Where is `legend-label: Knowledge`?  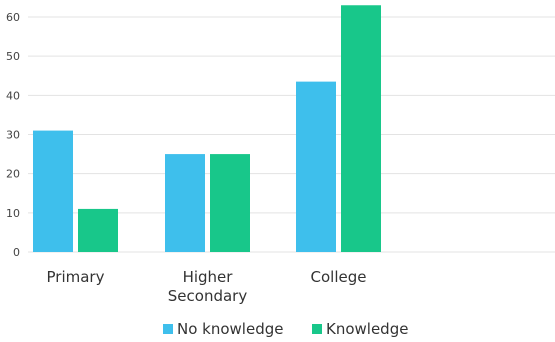
legend-label: Knowledge is located at coordinates (367, 329).